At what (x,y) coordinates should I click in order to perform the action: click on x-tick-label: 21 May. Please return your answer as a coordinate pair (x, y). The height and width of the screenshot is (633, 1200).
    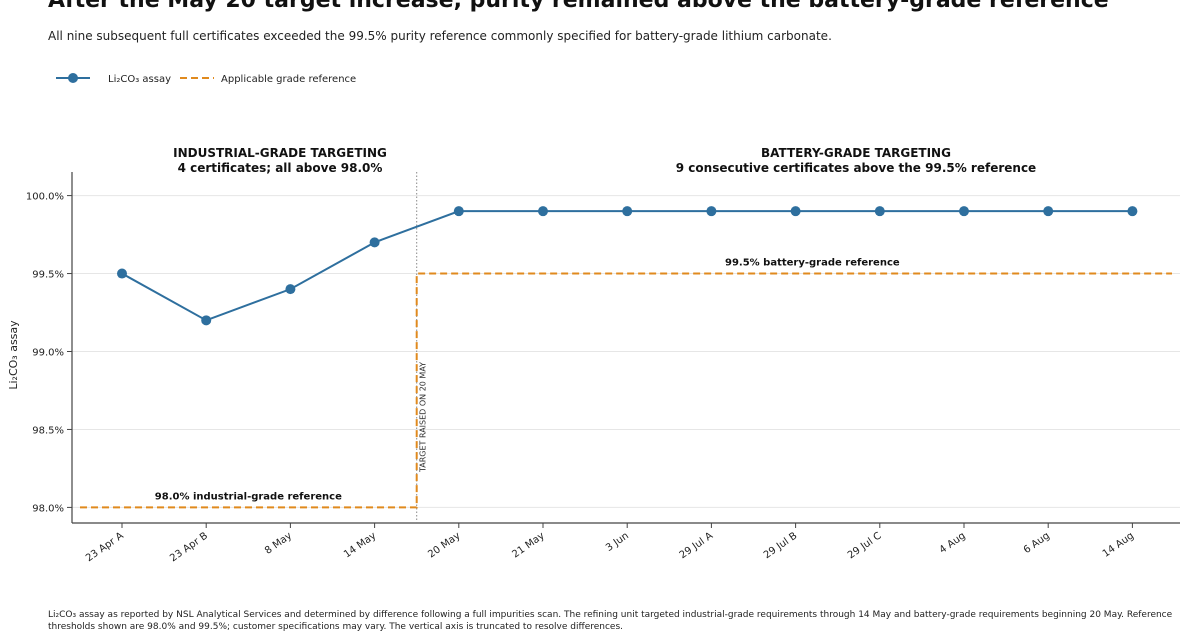
    Looking at the image, I should click on (528, 545).